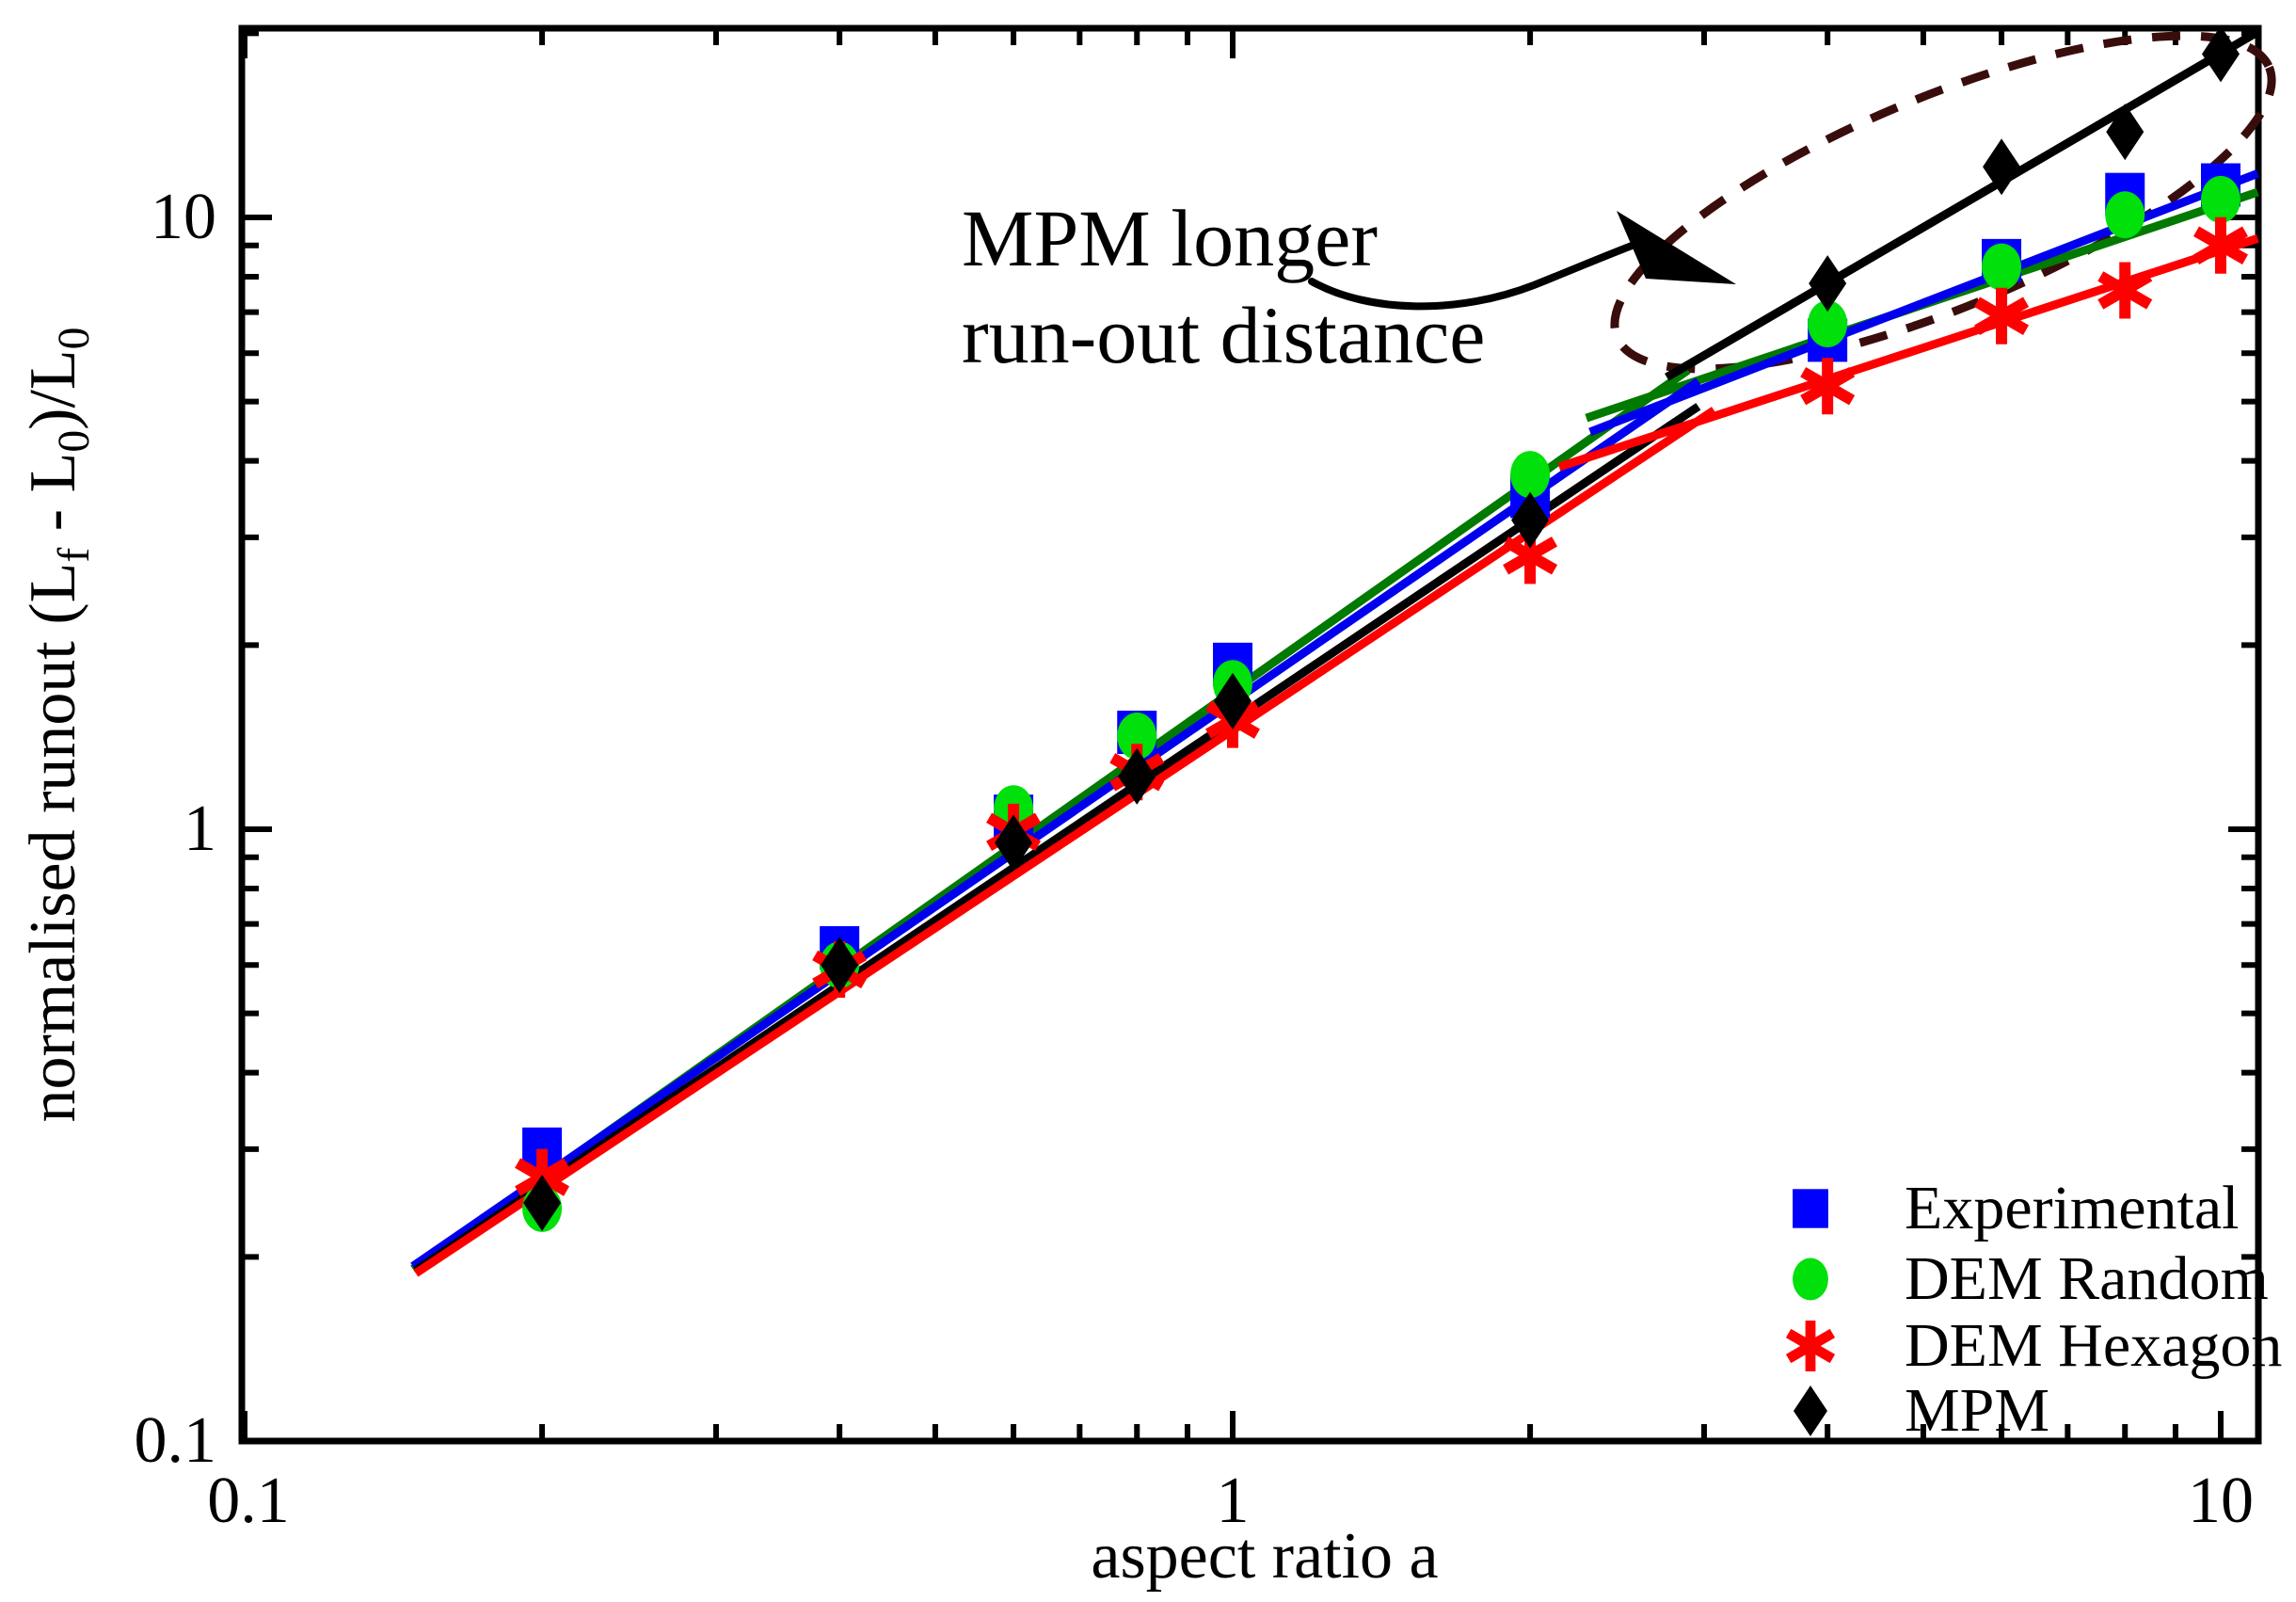 The width and height of the screenshot is (2296, 1602). I want to click on y-axis-label-text: )/L, so click(53, 389).